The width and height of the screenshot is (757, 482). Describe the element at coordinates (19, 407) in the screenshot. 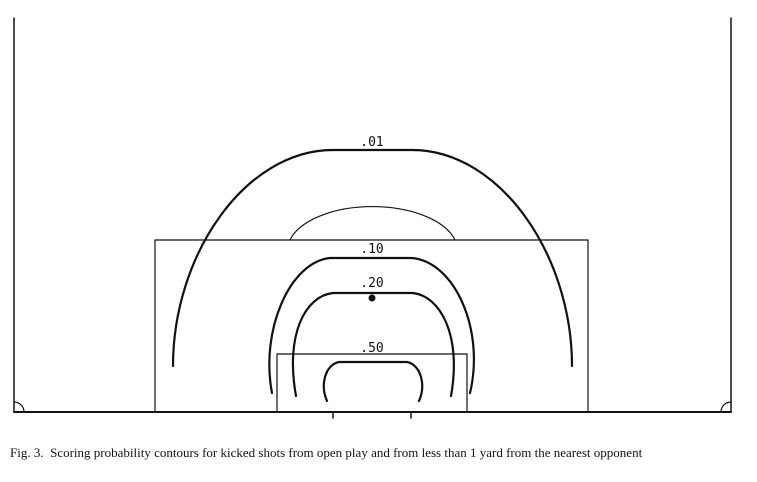

I see `left-corner-arc` at that location.